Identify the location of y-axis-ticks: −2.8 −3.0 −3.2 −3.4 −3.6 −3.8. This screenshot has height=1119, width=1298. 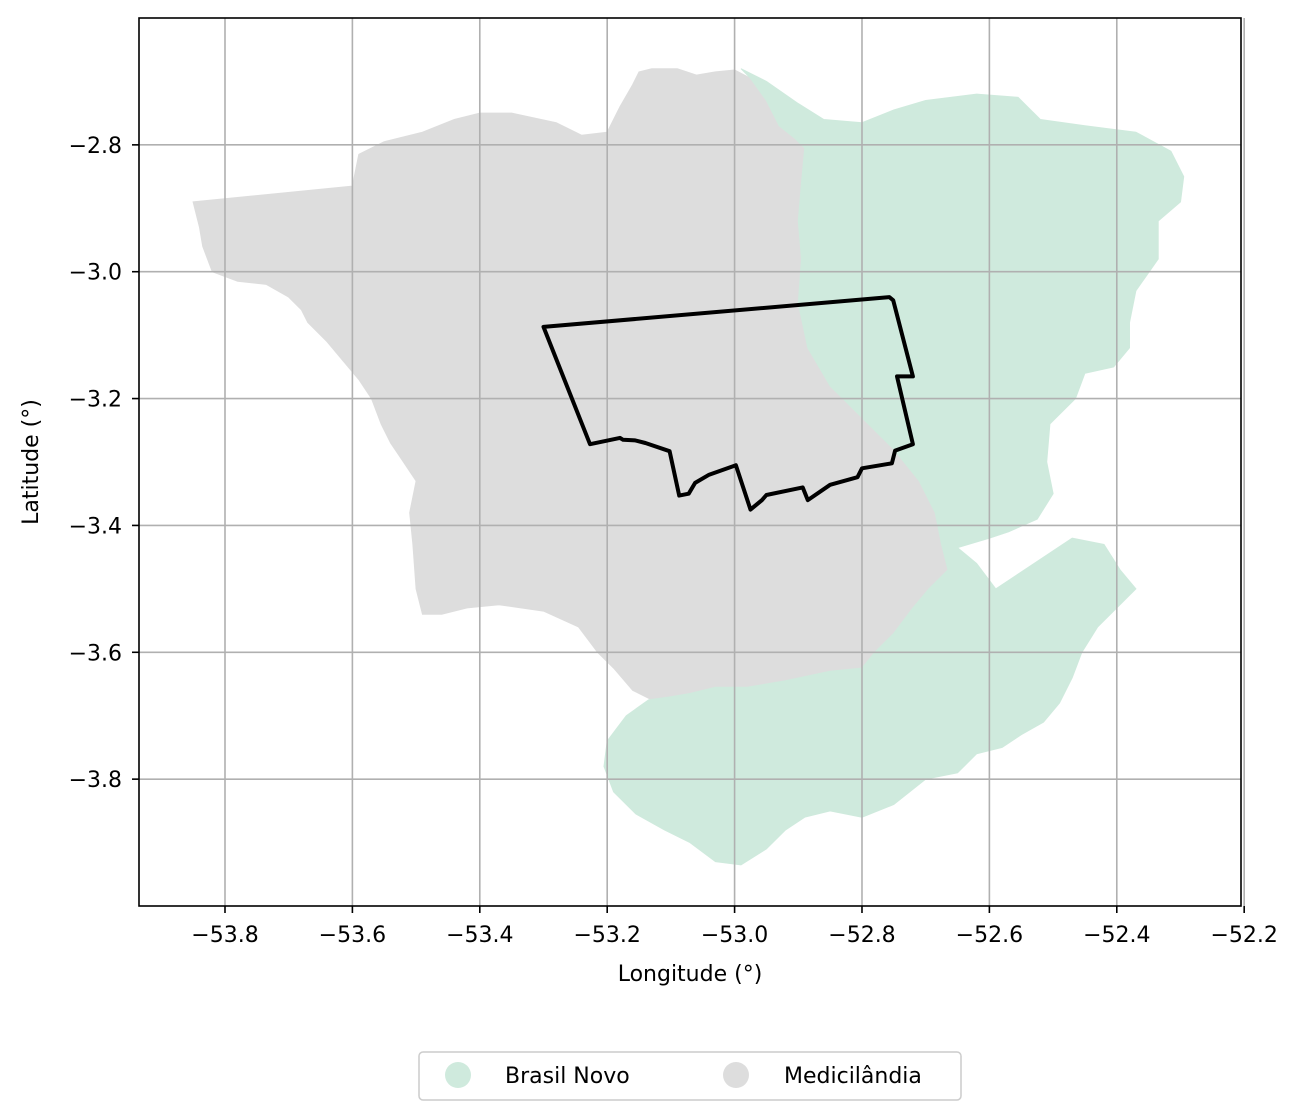
(104, 463).